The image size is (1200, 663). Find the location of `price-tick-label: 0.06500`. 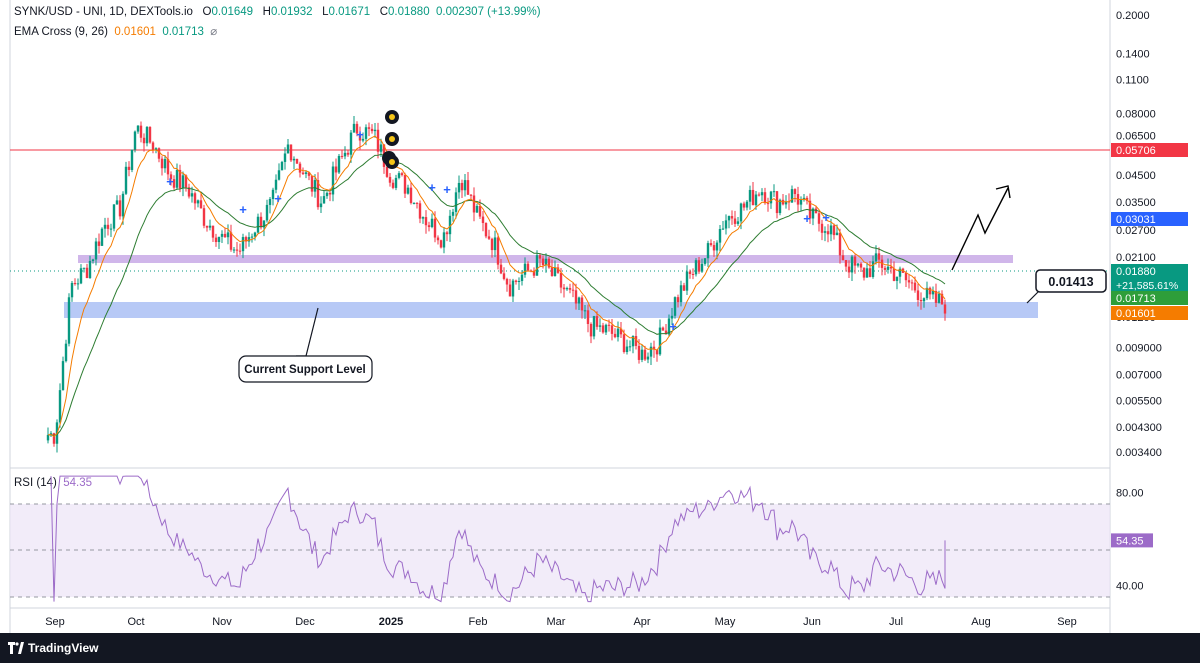

price-tick-label: 0.06500 is located at coordinates (1136, 137).